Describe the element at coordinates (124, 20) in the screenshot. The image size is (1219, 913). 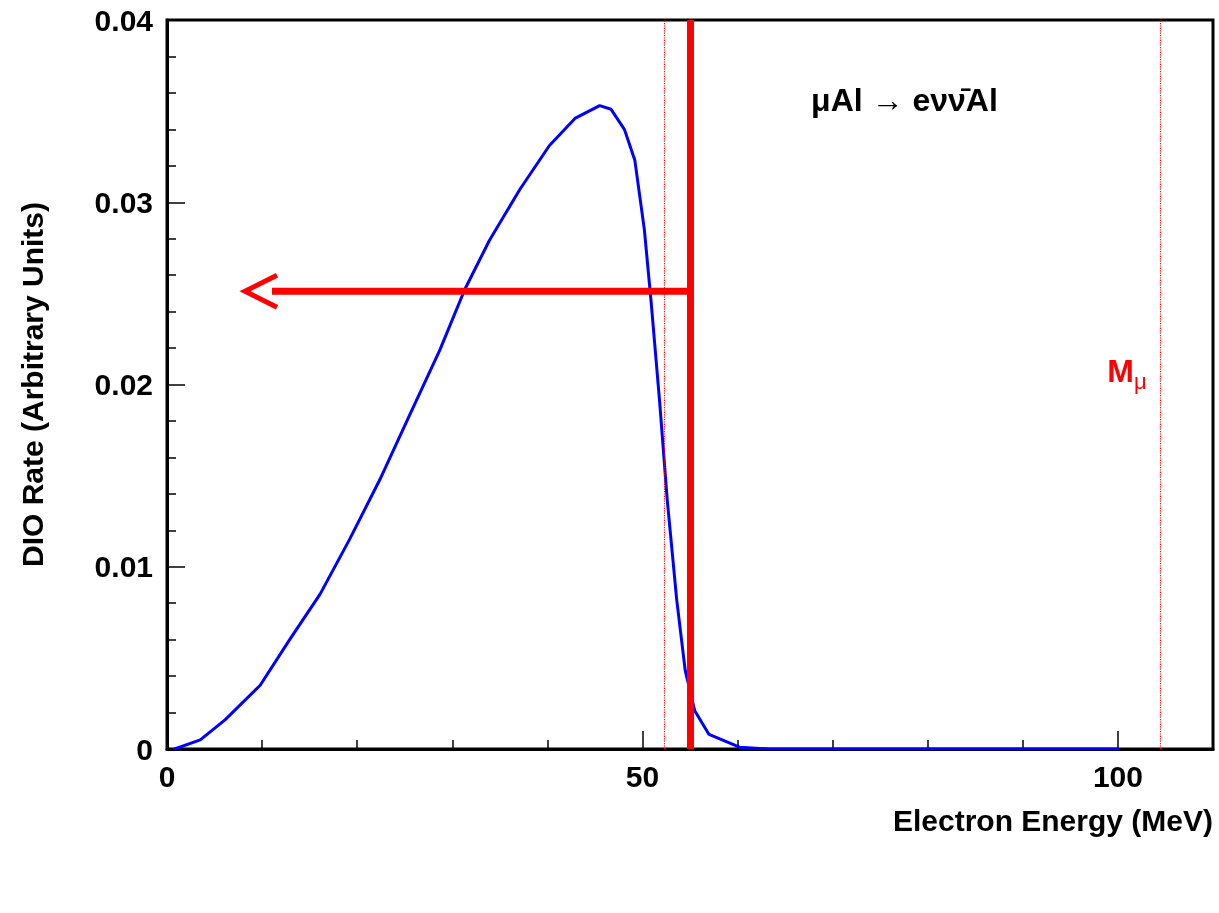
I see `y-tick-label: 0.04` at that location.